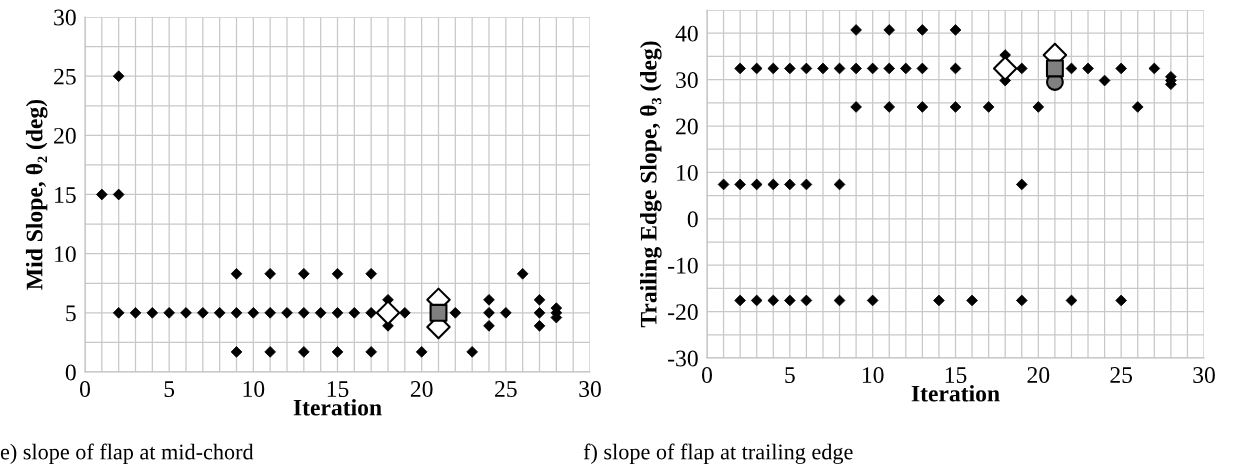 Image resolution: width=1239 pixels, height=472 pixels. What do you see at coordinates (127, 453) in the screenshot?
I see `text: e) slope of flap at mid-chord` at bounding box center [127, 453].